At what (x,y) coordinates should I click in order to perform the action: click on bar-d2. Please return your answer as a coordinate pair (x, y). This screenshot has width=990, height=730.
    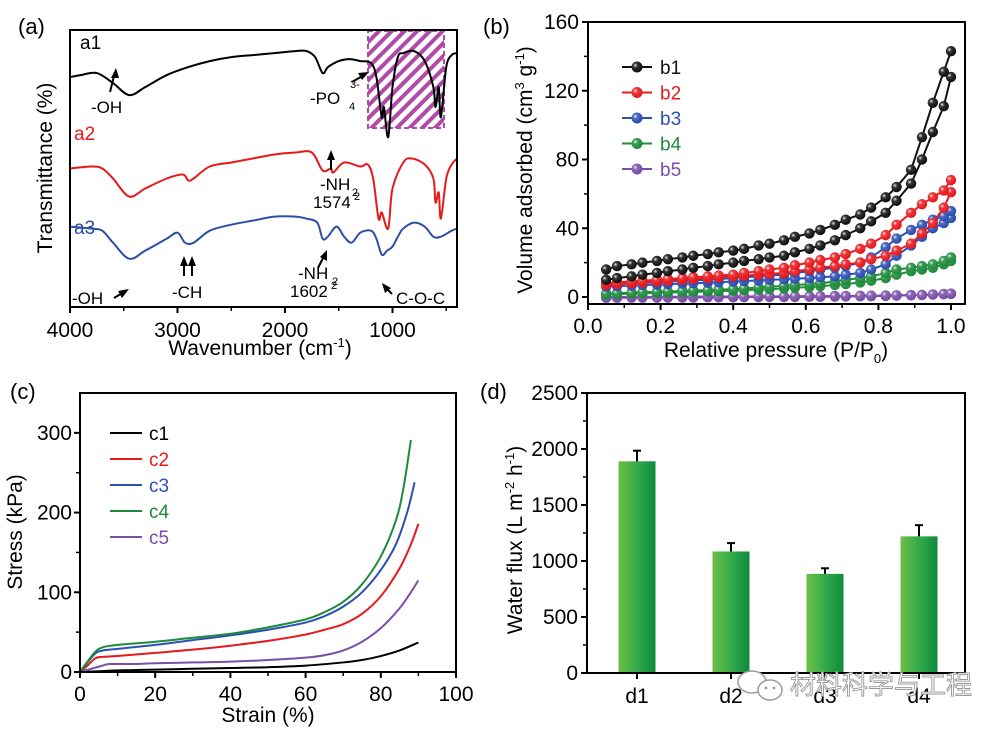
    Looking at the image, I should click on (731, 612).